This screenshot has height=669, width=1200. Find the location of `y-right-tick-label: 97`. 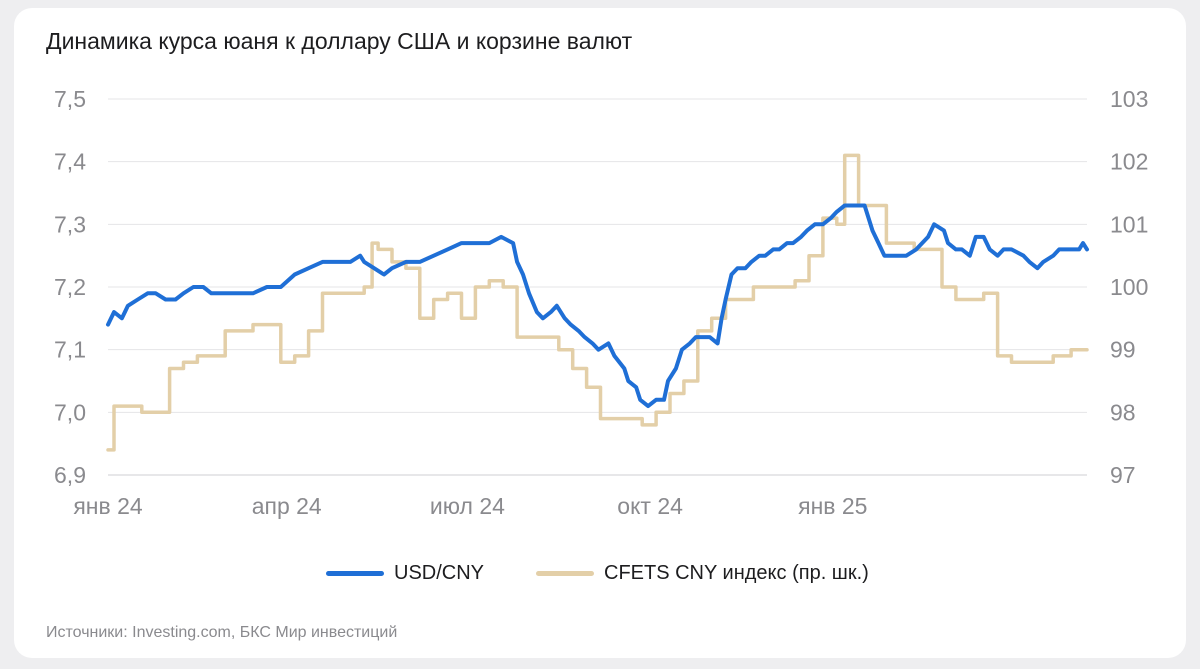

y-right-tick-label: 97 is located at coordinates (1123, 475).